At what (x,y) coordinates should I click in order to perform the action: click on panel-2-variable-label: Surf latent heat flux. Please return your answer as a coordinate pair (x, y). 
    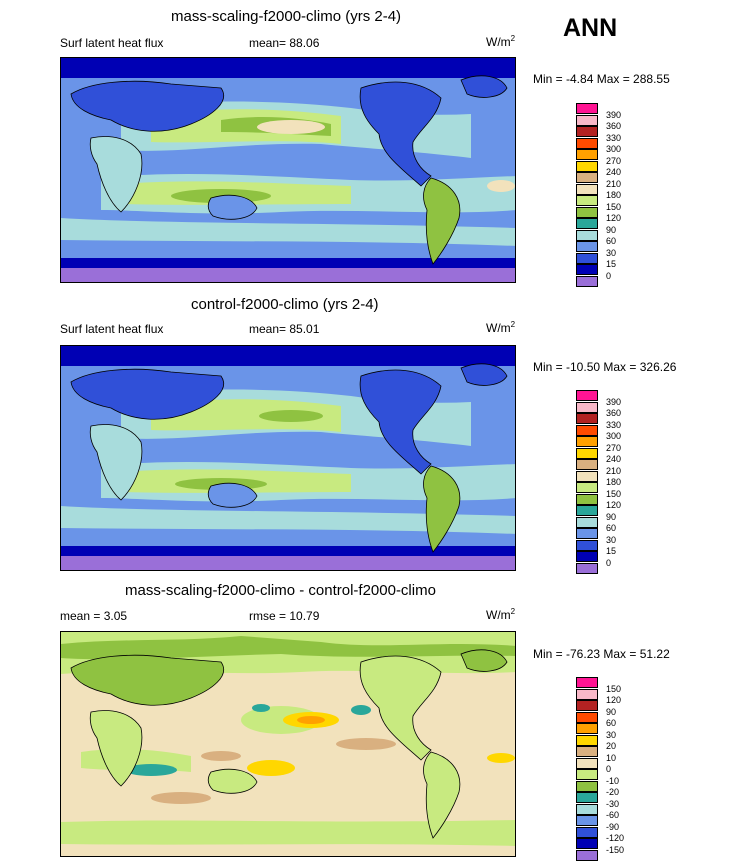
    Looking at the image, I should click on (112, 329).